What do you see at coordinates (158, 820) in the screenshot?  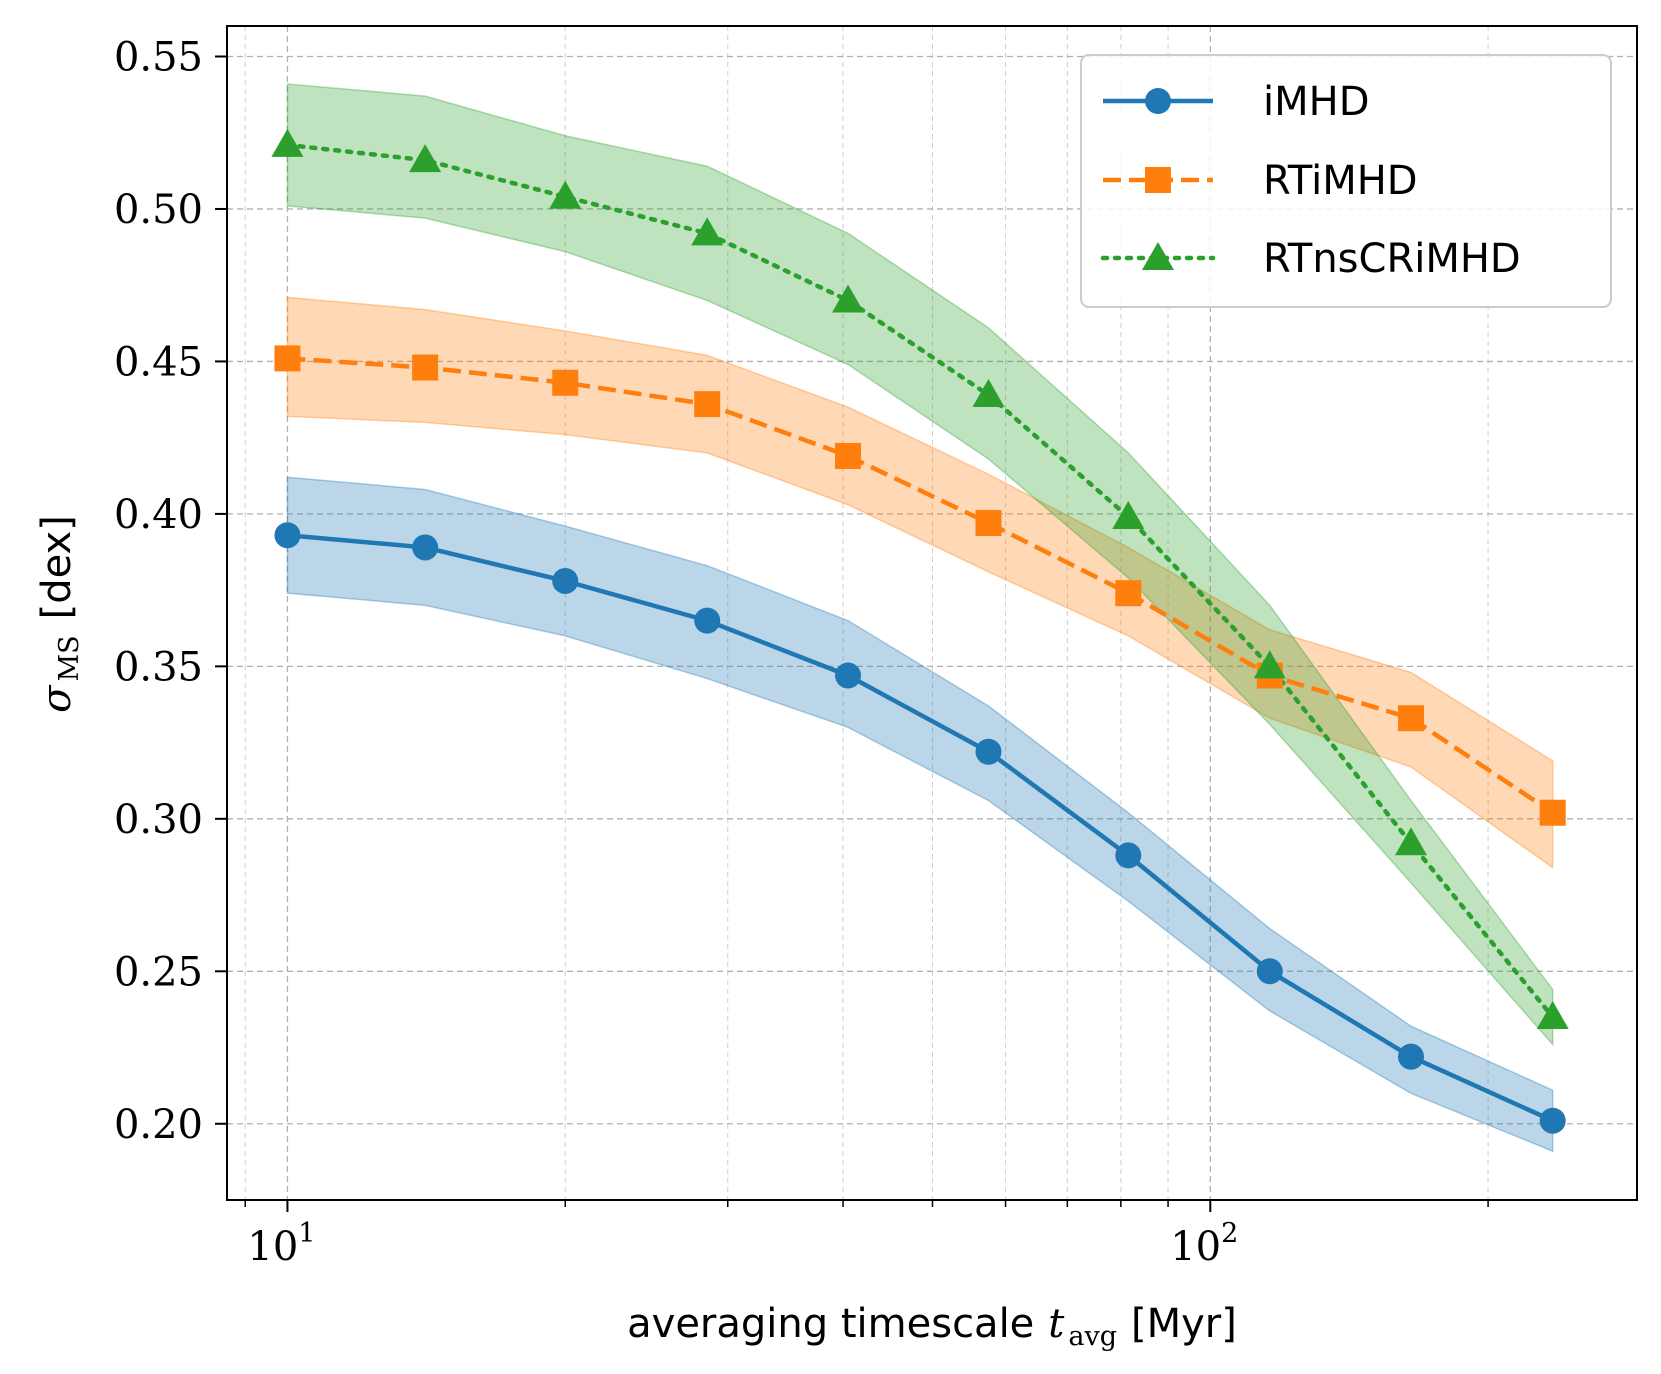 I see `y-tick-label: 0.30` at bounding box center [158, 820].